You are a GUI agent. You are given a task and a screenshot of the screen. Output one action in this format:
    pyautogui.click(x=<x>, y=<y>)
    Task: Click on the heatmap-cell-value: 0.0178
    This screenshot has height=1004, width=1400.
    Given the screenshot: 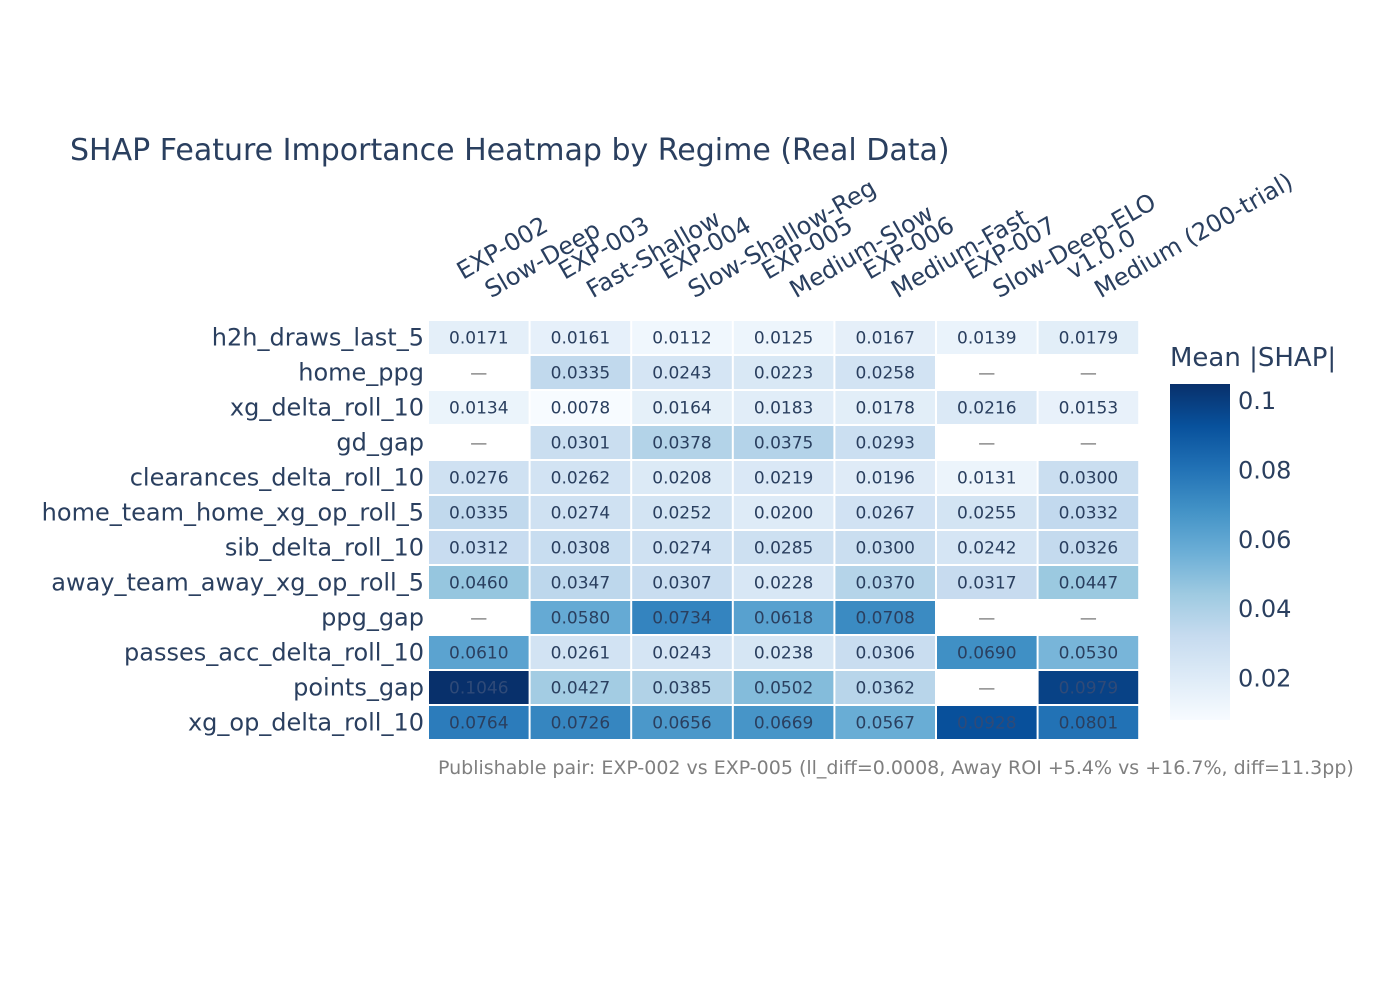 What is the action you would take?
    pyautogui.click(x=884, y=409)
    